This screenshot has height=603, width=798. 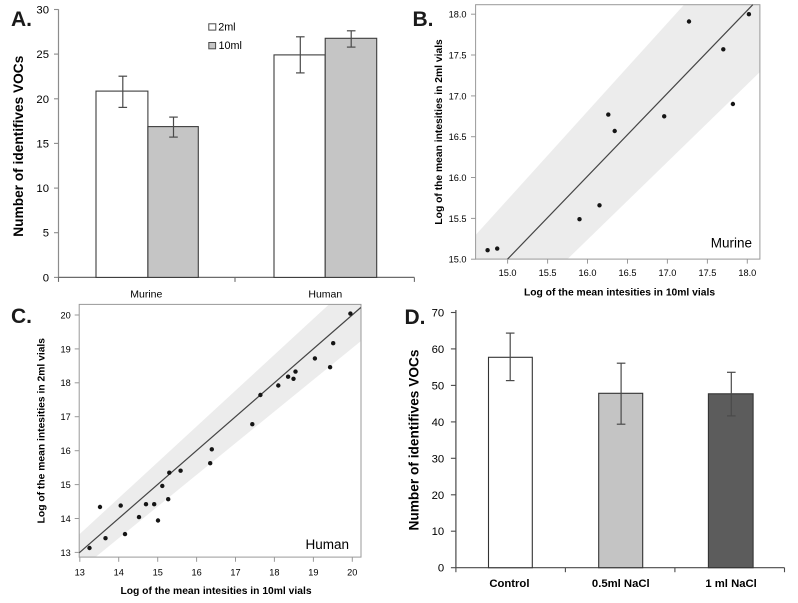 I want to click on svg-text: D., so click(x=415, y=317).